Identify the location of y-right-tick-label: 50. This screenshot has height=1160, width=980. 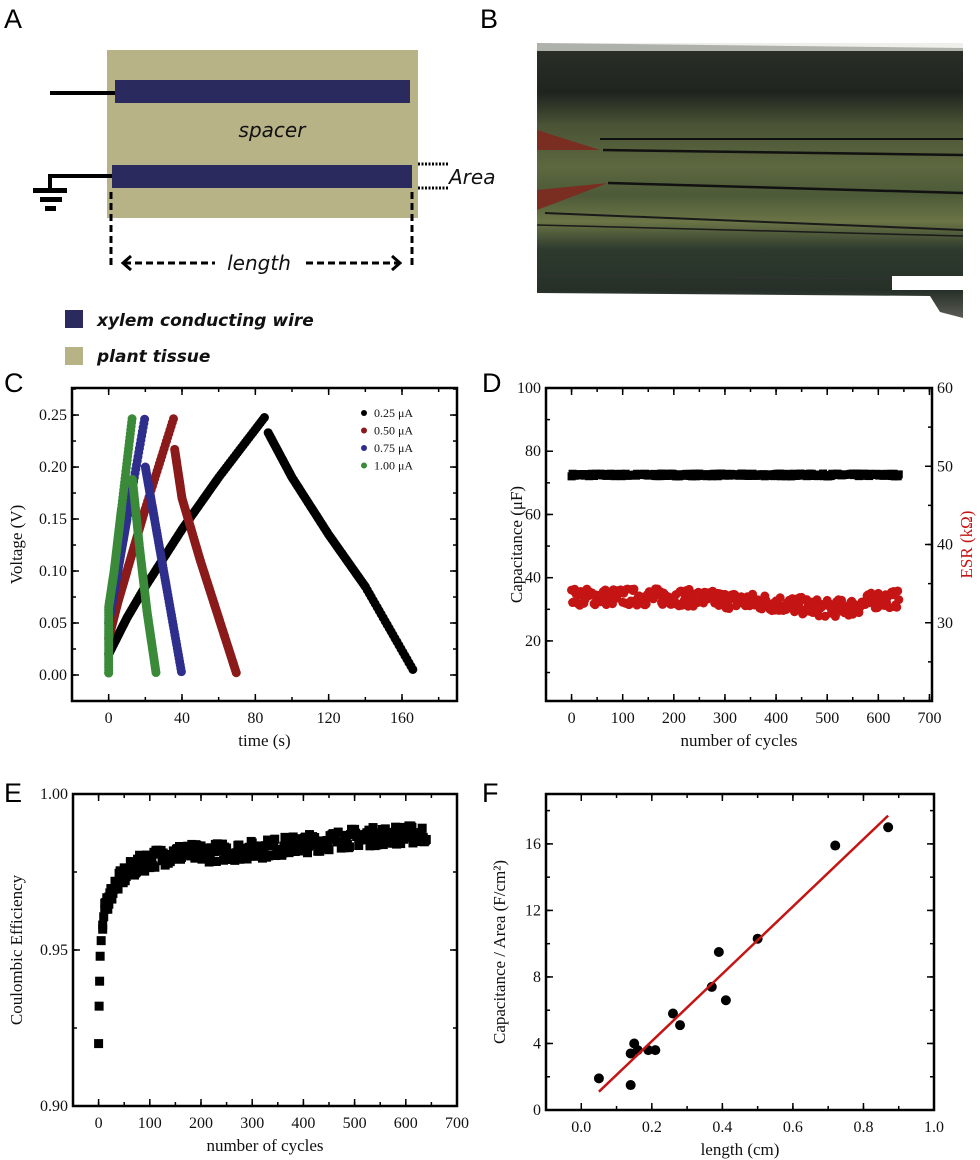
(945, 466).